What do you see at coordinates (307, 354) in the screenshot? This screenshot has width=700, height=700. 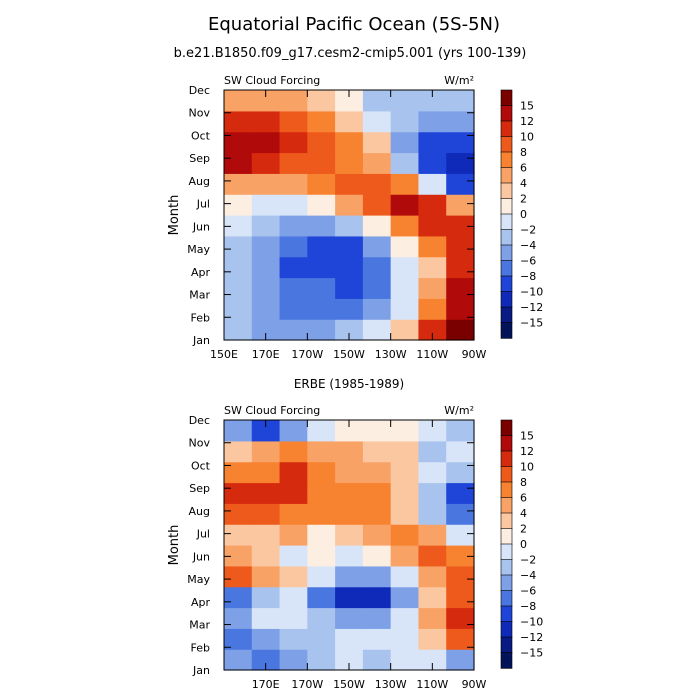 I see `x-tick-label: 170W` at bounding box center [307, 354].